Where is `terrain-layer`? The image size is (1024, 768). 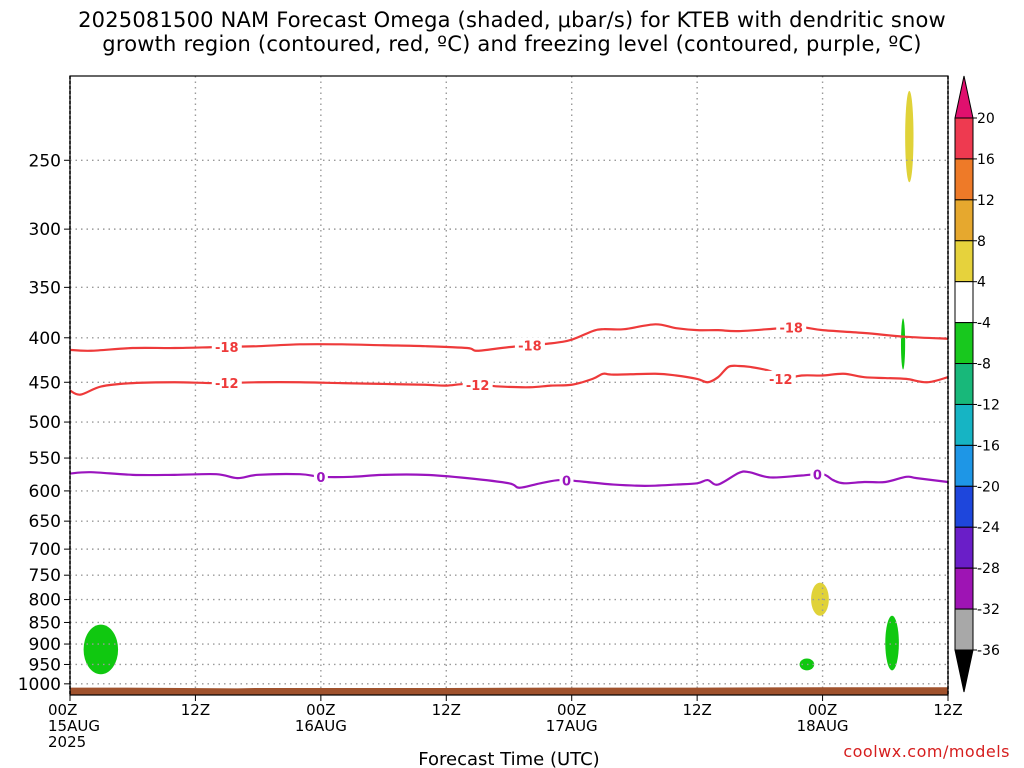
terrain-layer is located at coordinates (509, 691).